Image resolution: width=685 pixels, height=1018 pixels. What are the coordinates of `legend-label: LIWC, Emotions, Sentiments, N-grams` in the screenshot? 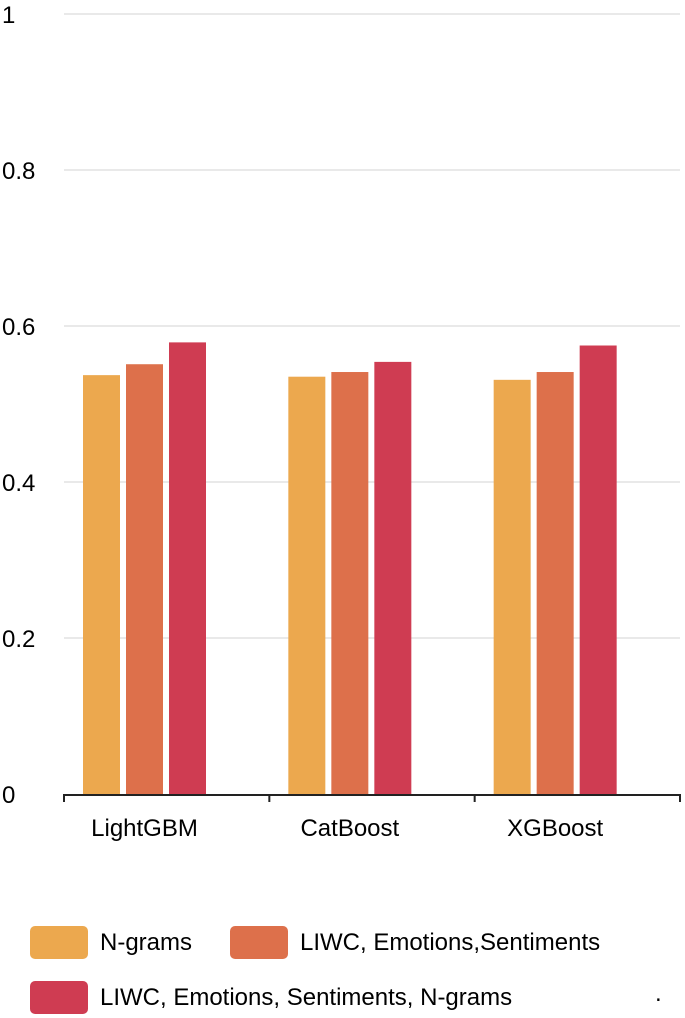 It's located at (306, 997).